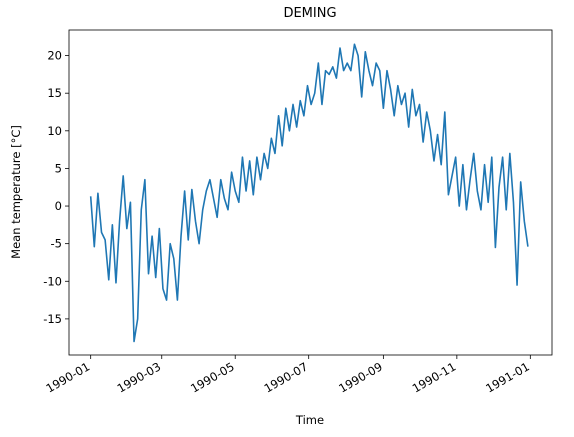 The image size is (574, 437). What do you see at coordinates (52, 319) in the screenshot?
I see `y-tick-label: -15` at bounding box center [52, 319].